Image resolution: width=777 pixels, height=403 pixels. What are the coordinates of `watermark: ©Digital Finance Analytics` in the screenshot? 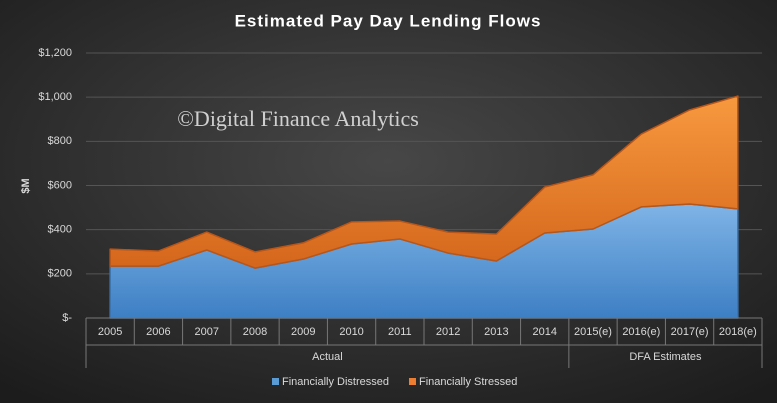 It's located at (298, 118).